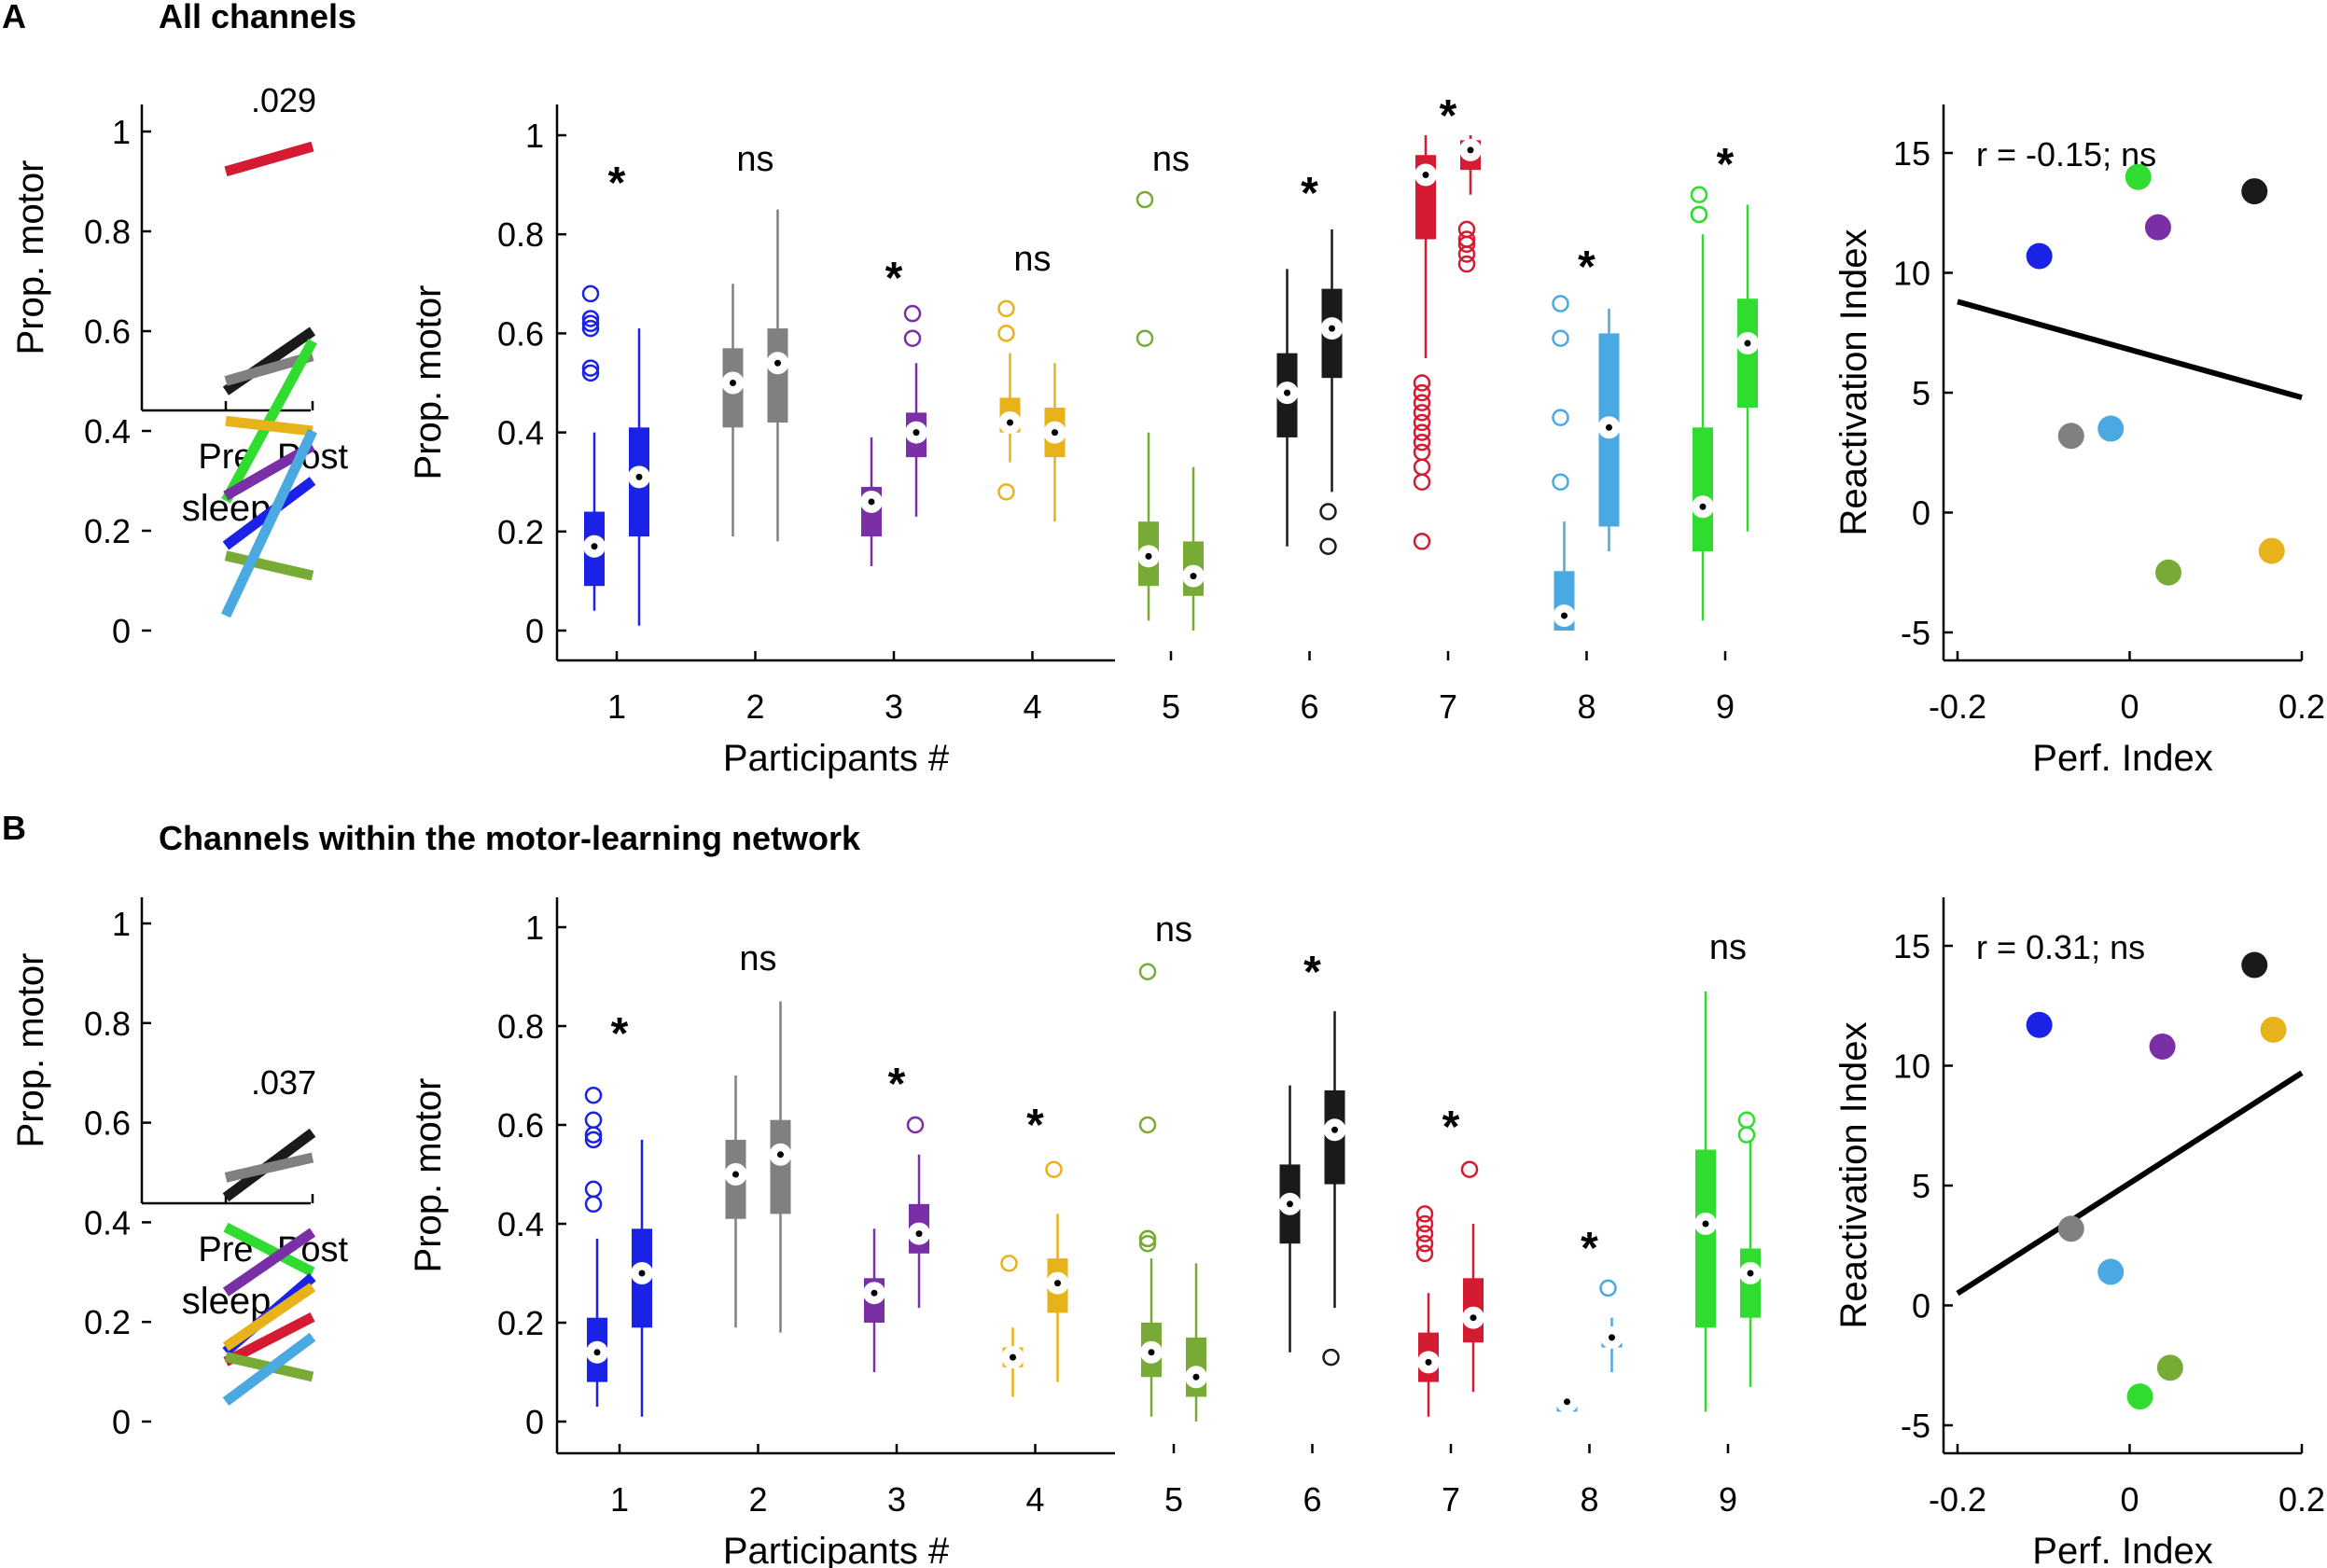 This screenshot has width=2327, height=1568. What do you see at coordinates (2302, 706) in the screenshot?
I see `a-scatter-x-tick-label: 0.2` at bounding box center [2302, 706].